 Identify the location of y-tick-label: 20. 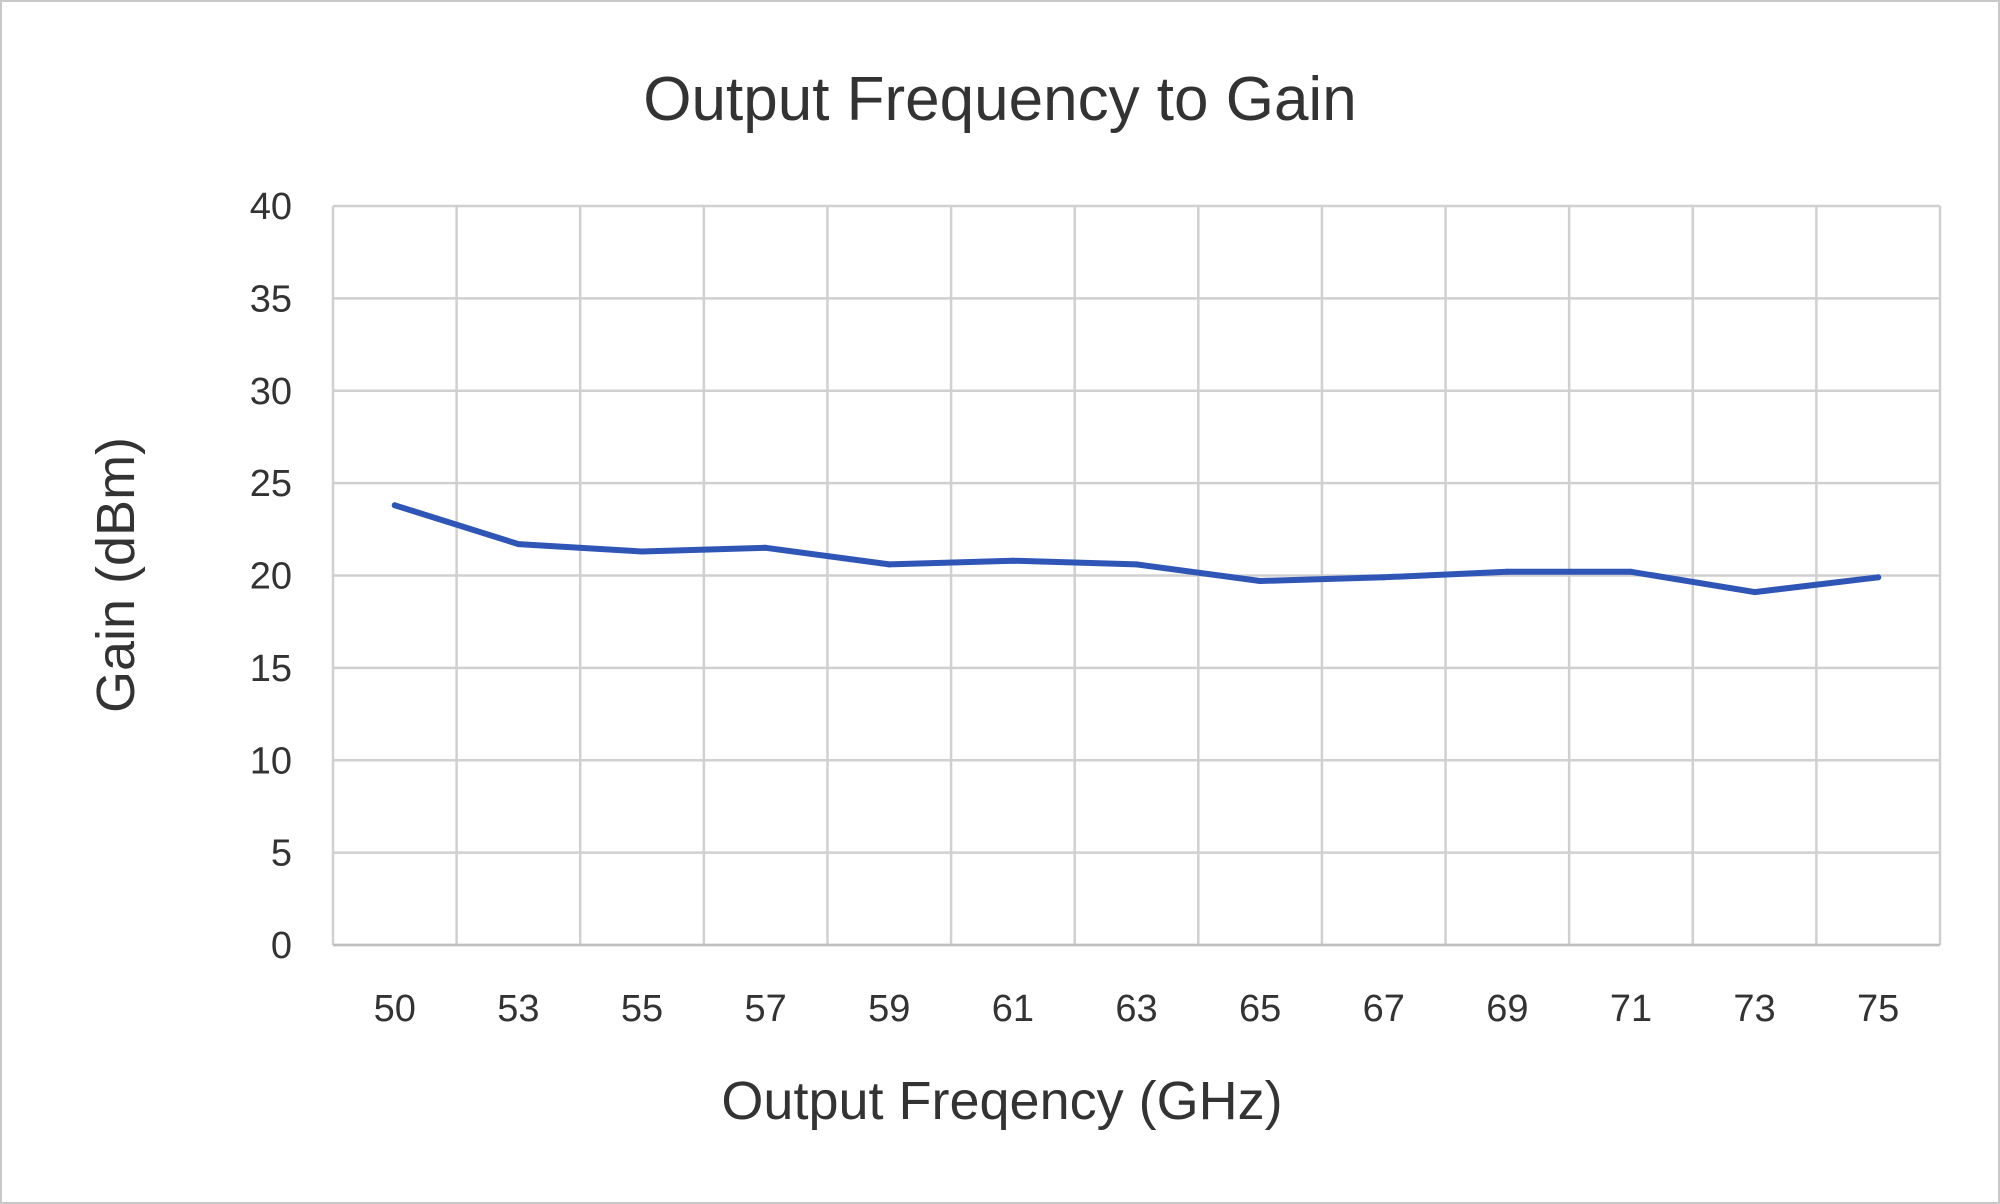
(271, 577).